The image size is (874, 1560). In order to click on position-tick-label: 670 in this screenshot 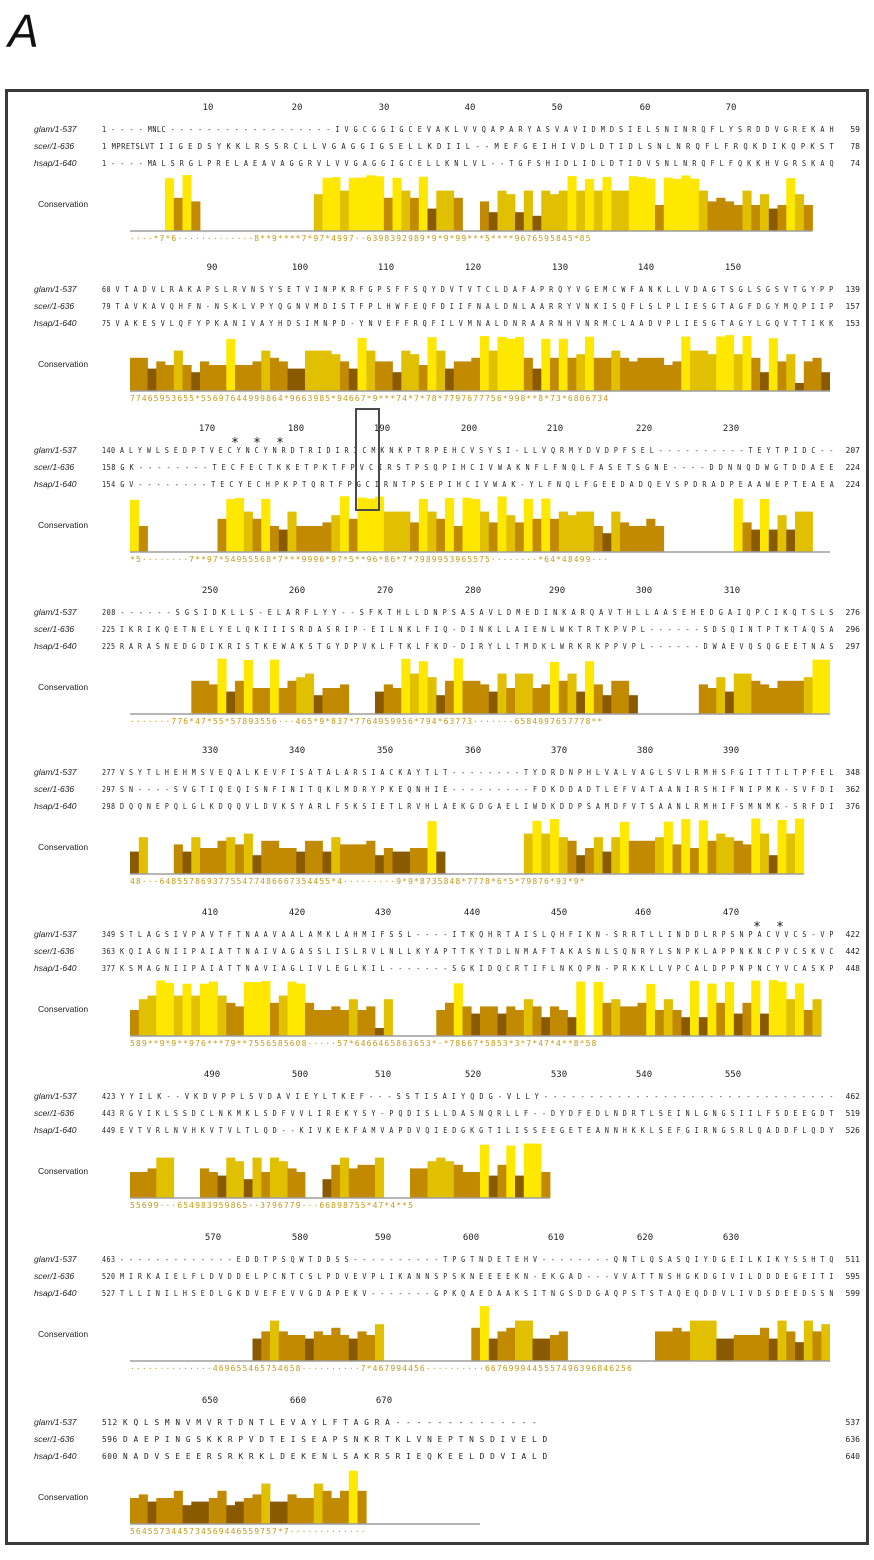, I will do `click(384, 1401)`.